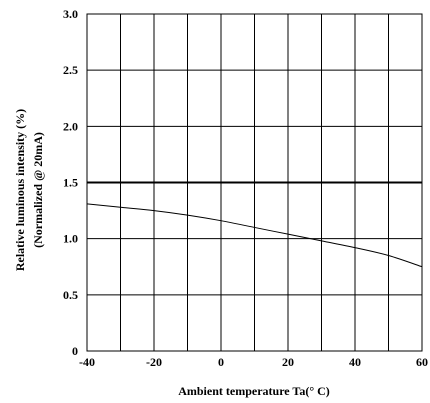 This screenshot has height=403, width=430. I want to click on x-tick-label: 40, so click(355, 362).